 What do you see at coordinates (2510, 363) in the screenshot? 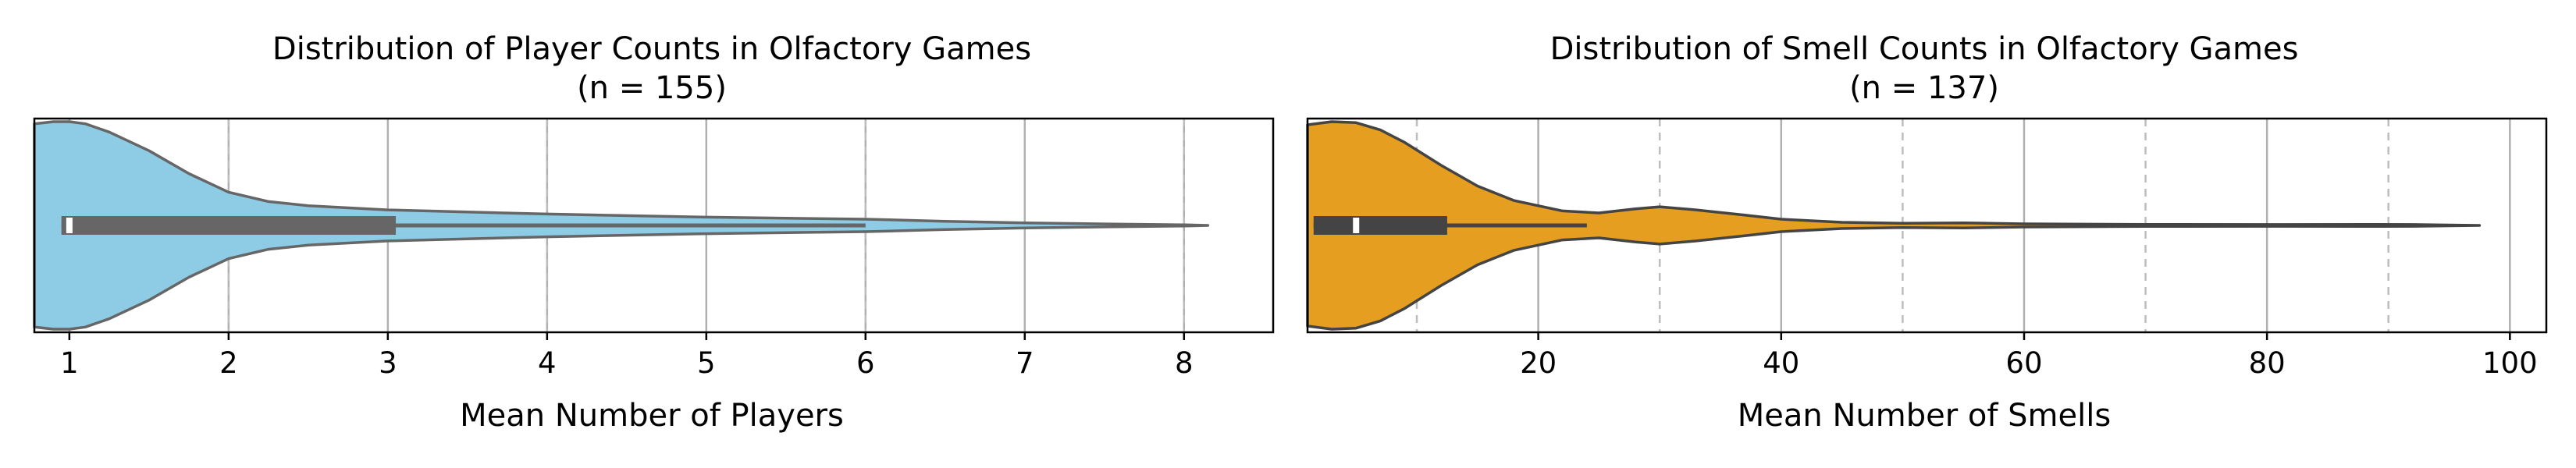
I see `x-tick-label: 100` at bounding box center [2510, 363].